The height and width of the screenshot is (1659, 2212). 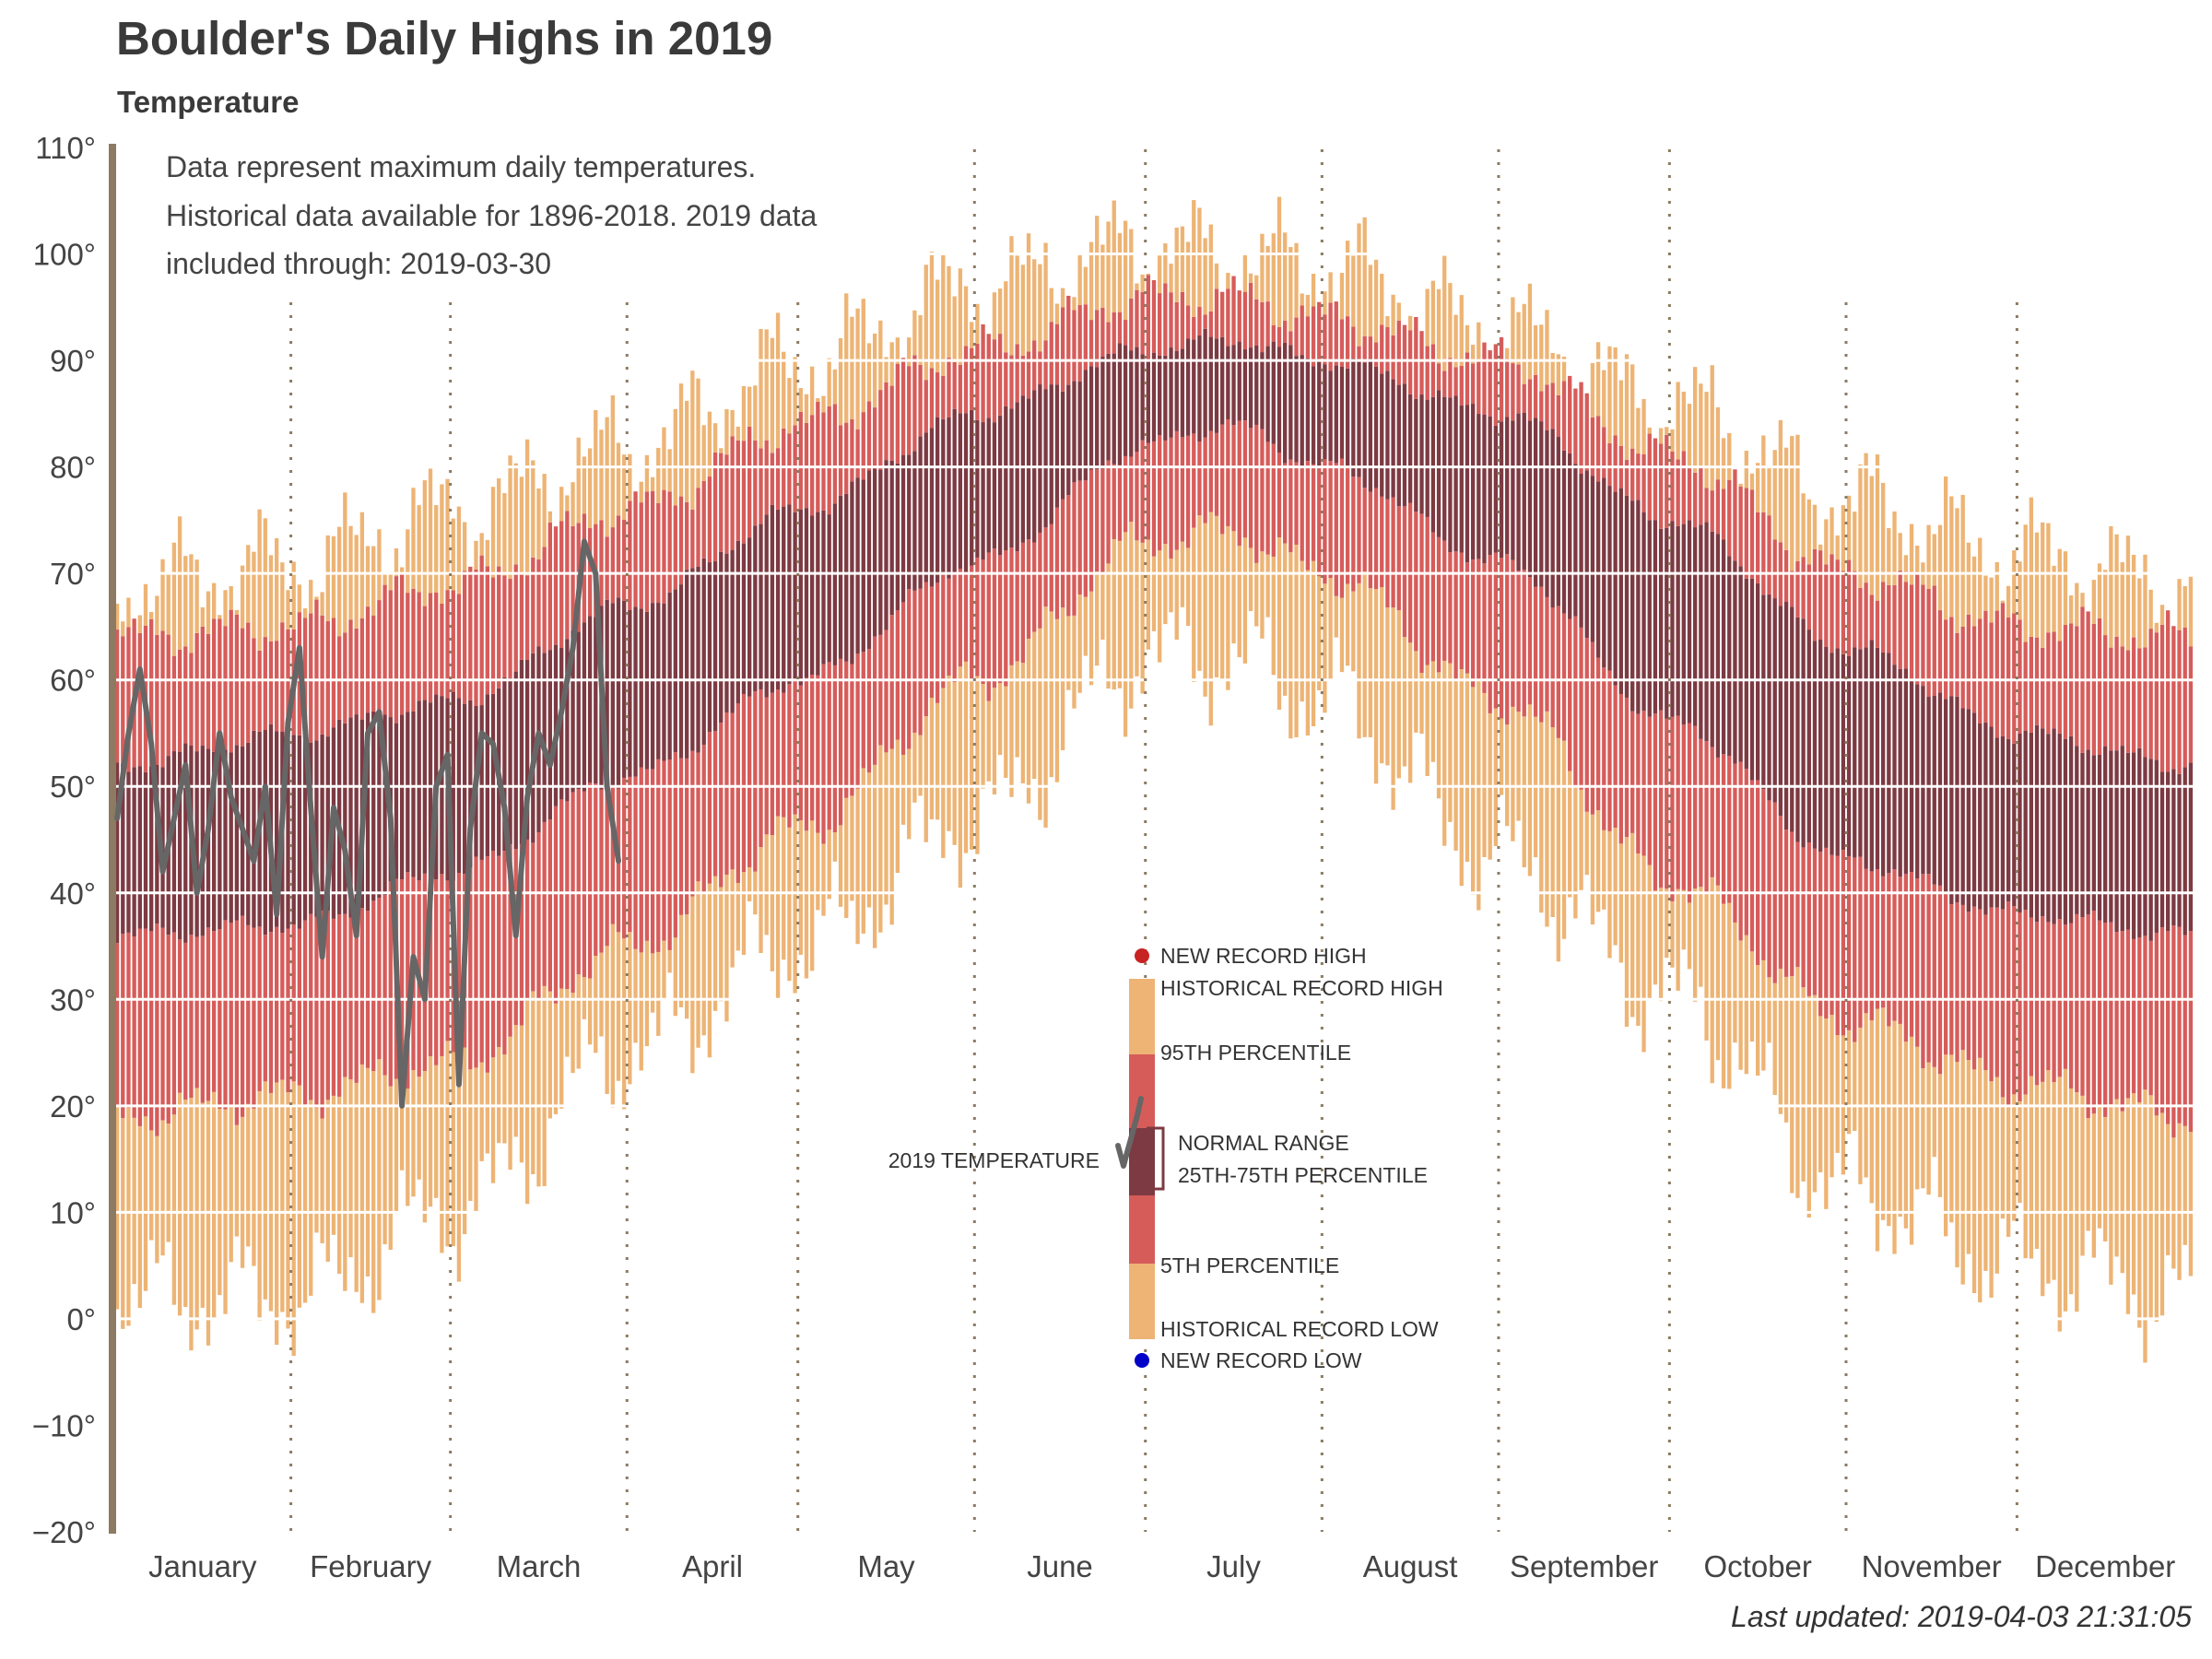 What do you see at coordinates (73, 1106) in the screenshot?
I see `y-tick-label: 20°` at bounding box center [73, 1106].